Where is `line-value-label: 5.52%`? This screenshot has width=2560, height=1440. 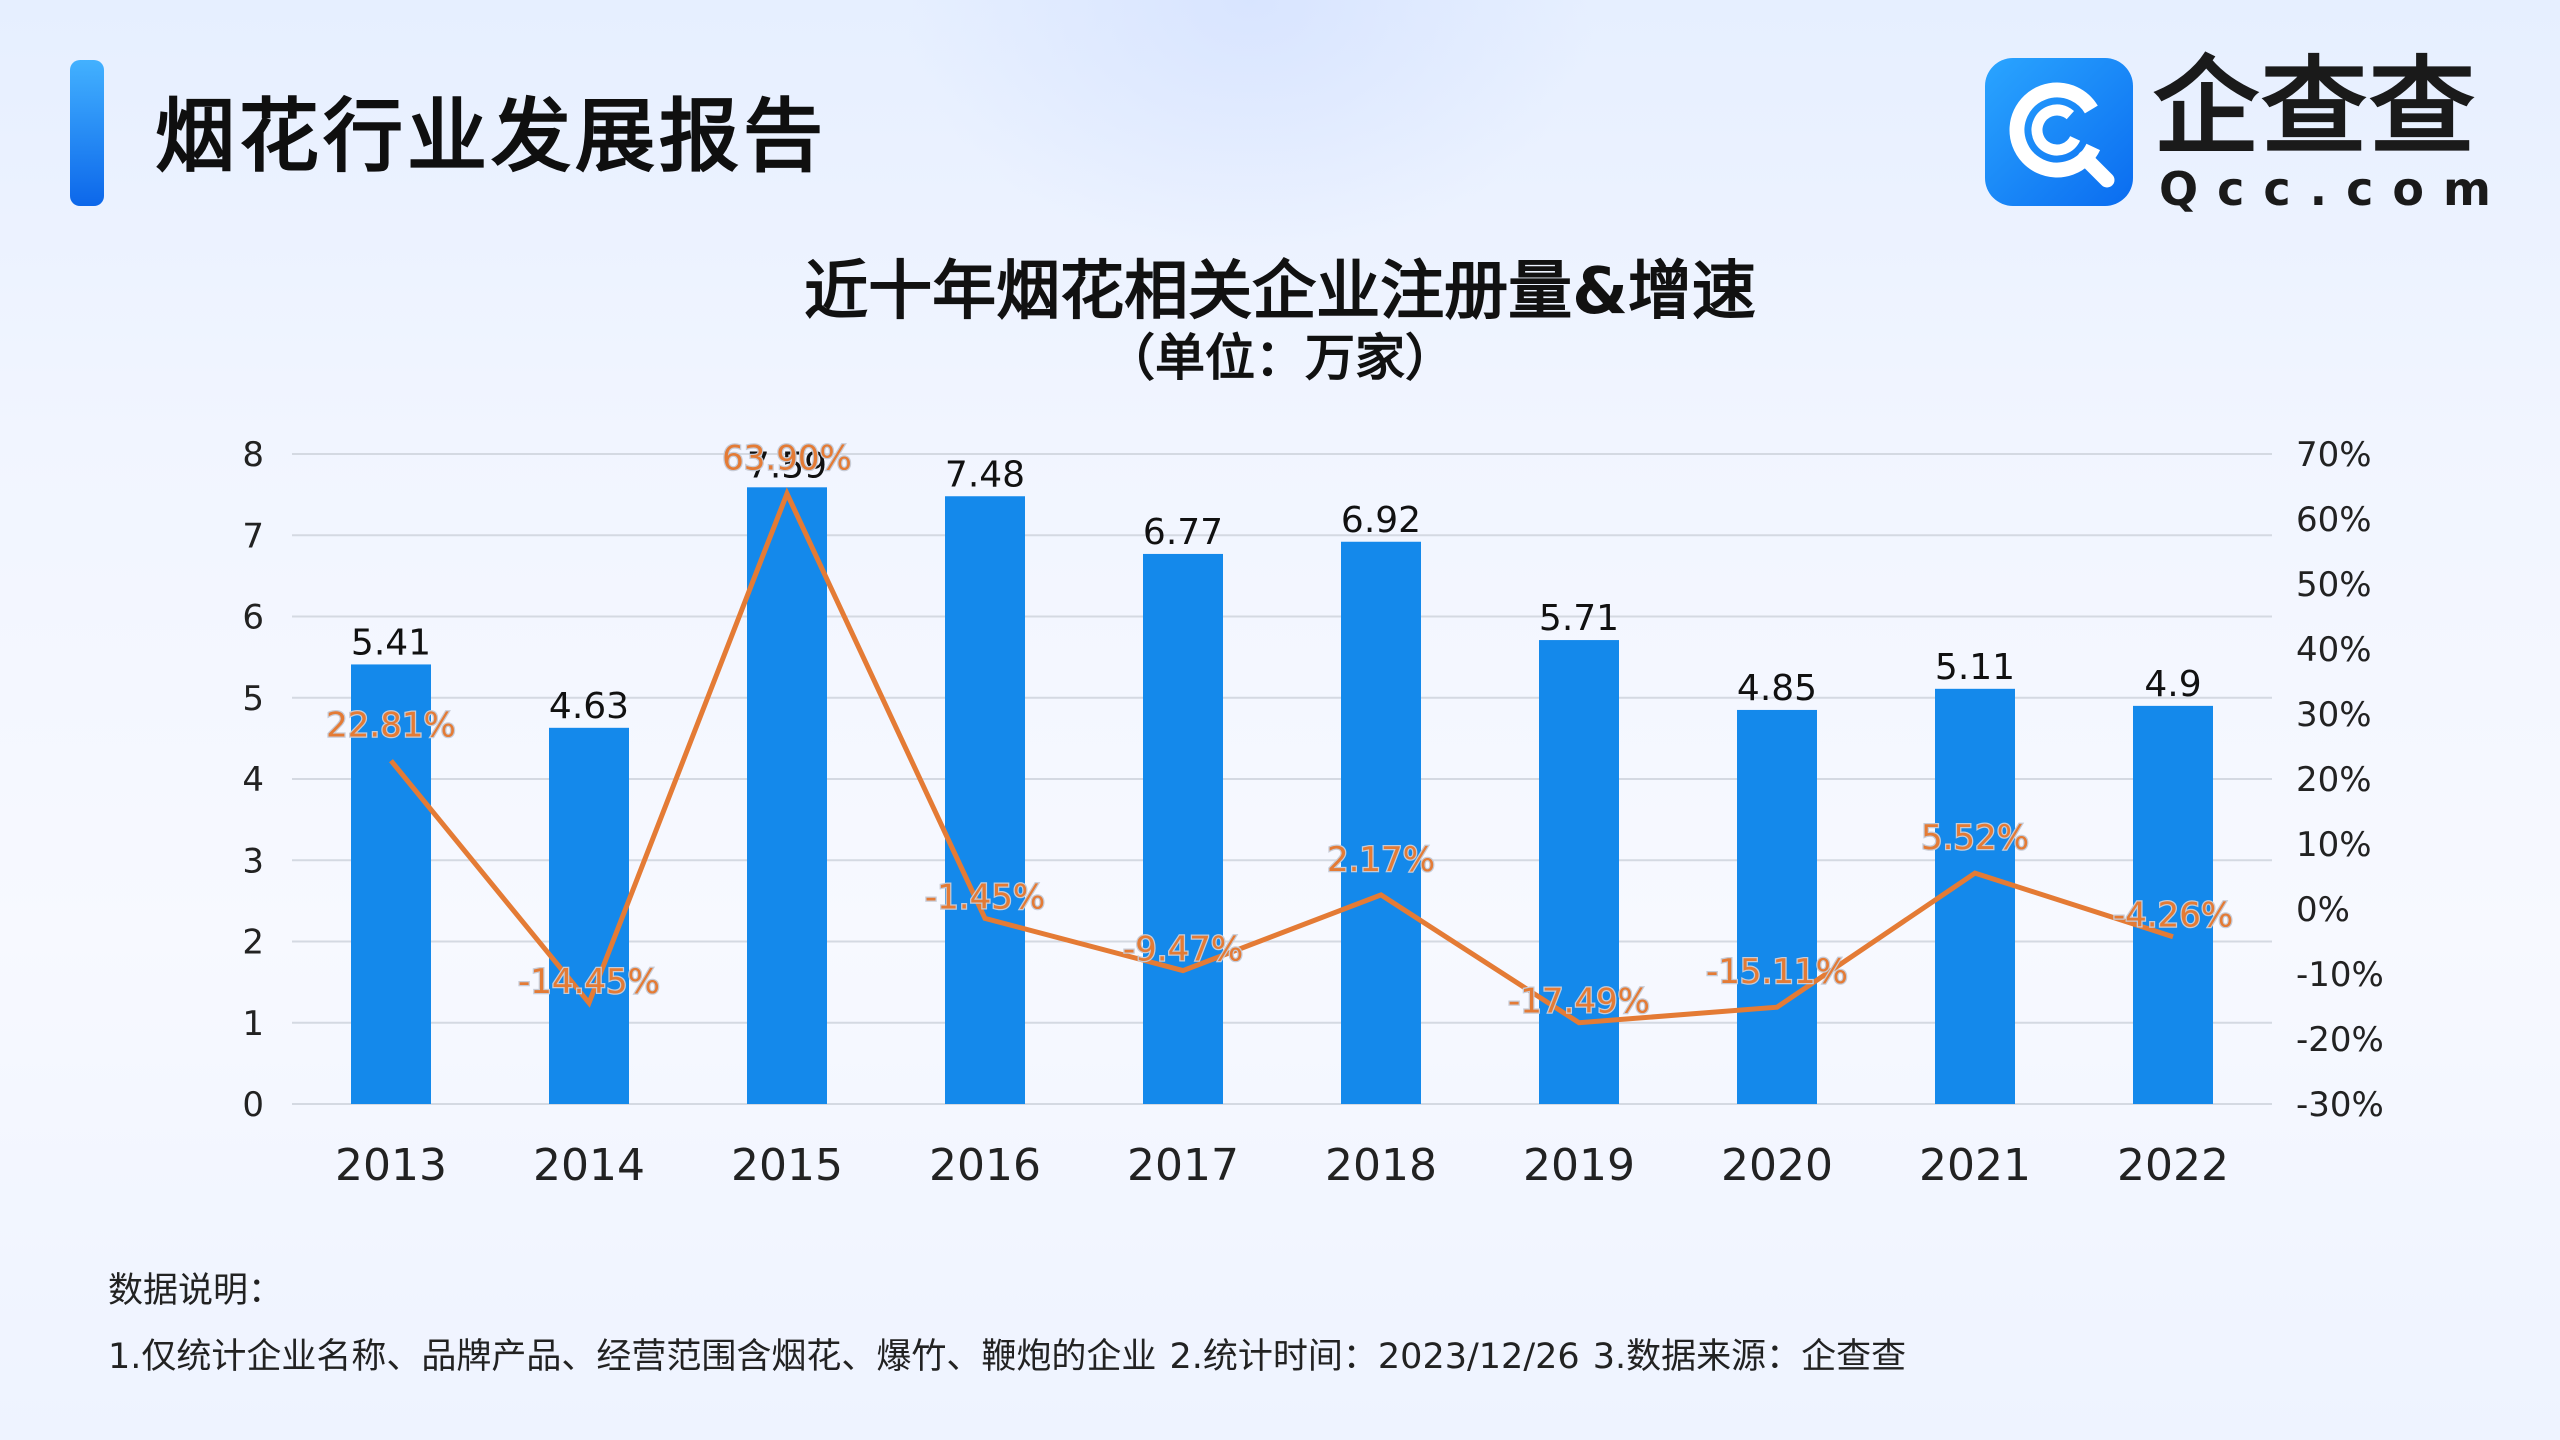 line-value-label: 5.52% is located at coordinates (1975, 838).